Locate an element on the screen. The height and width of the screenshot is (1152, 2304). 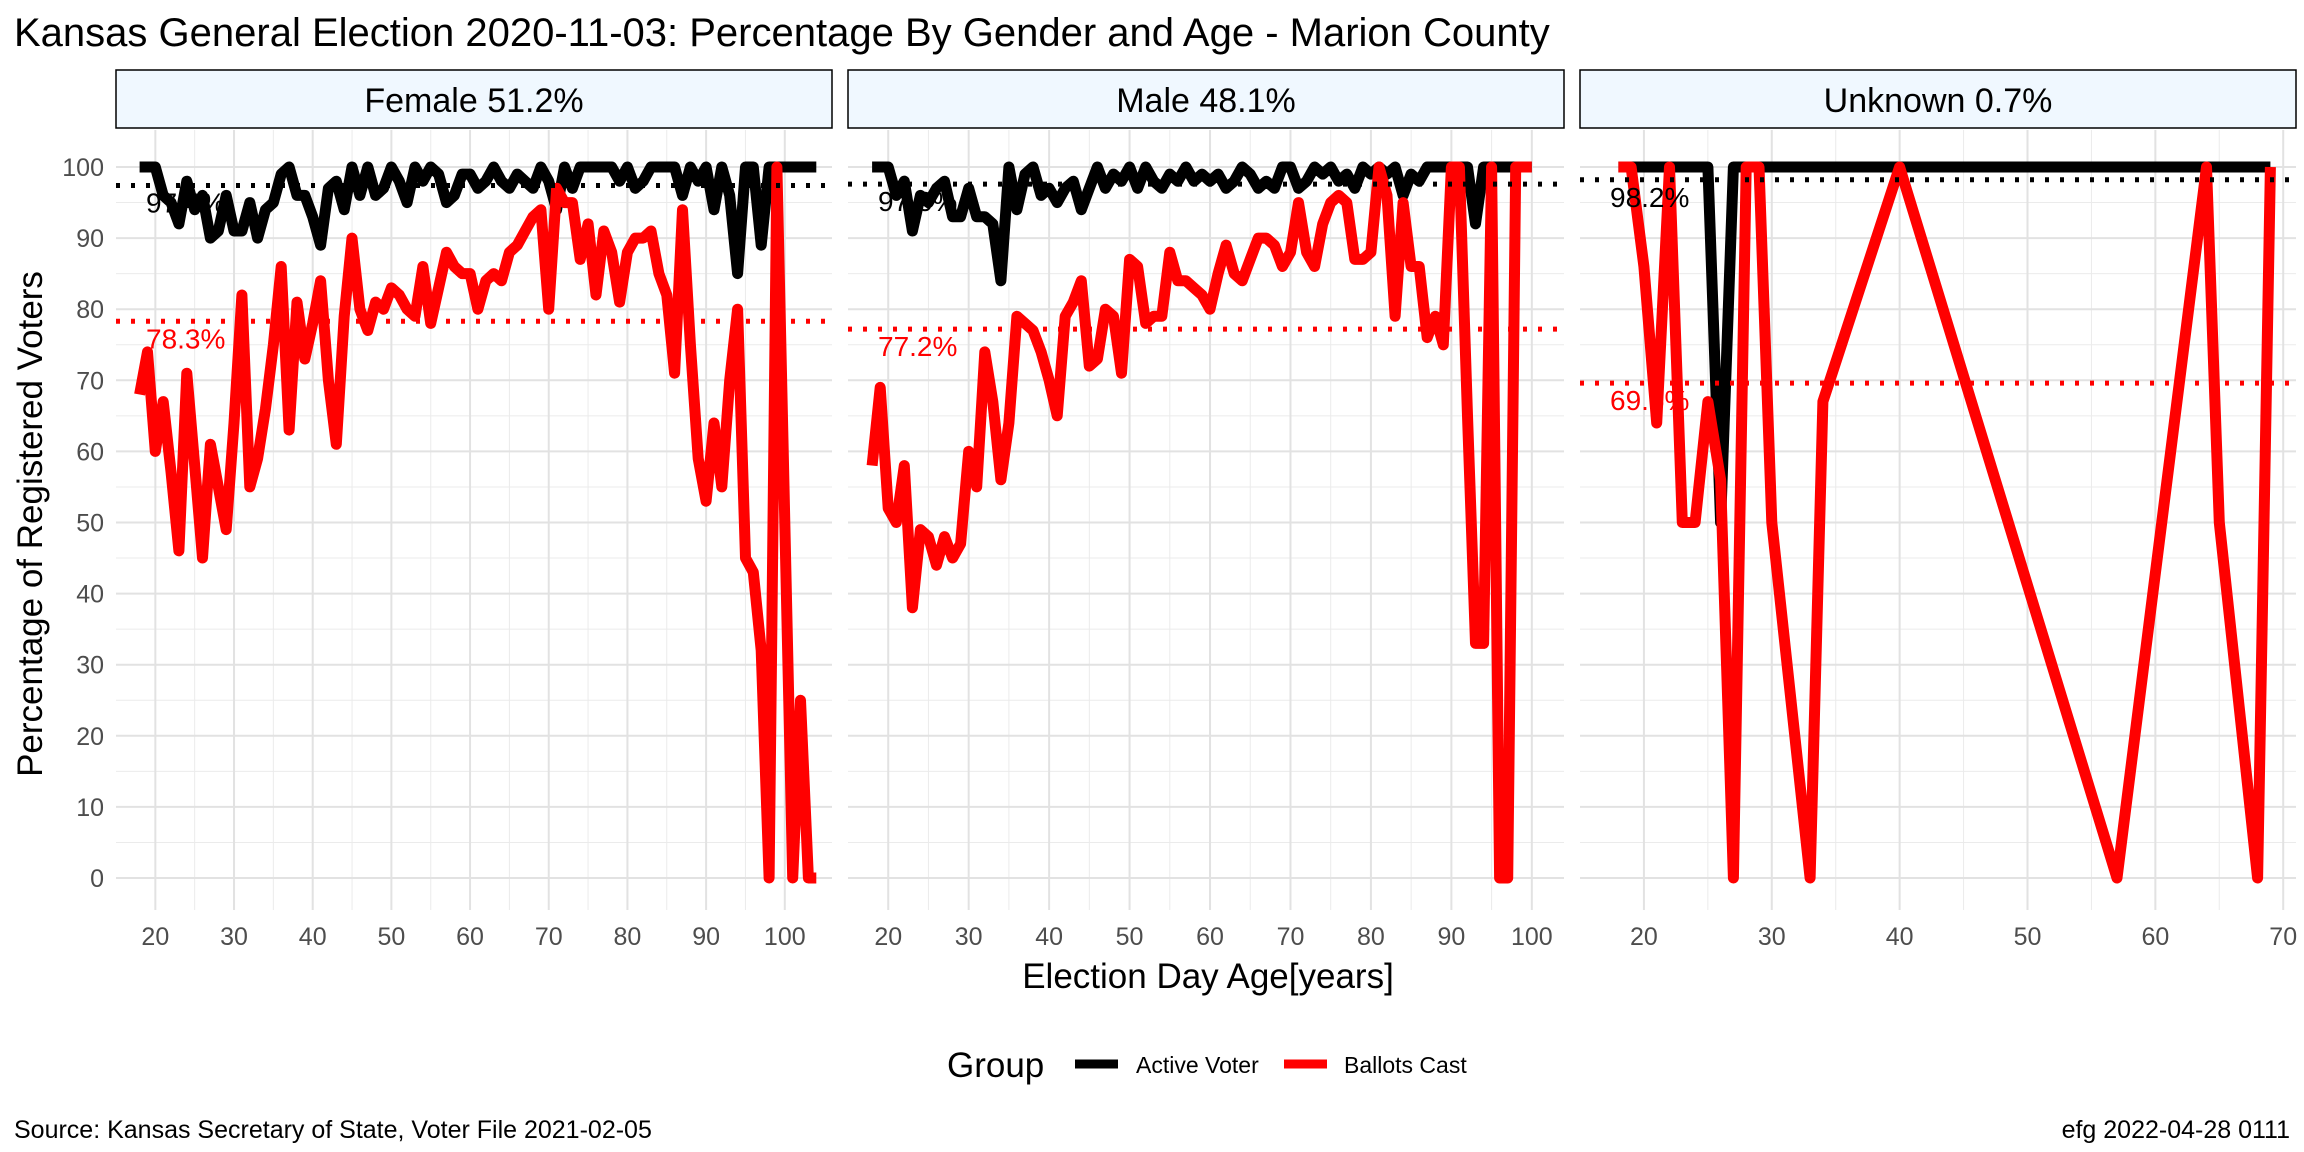
strip-label-unknown: Unknown 0.7% is located at coordinates (1938, 101).